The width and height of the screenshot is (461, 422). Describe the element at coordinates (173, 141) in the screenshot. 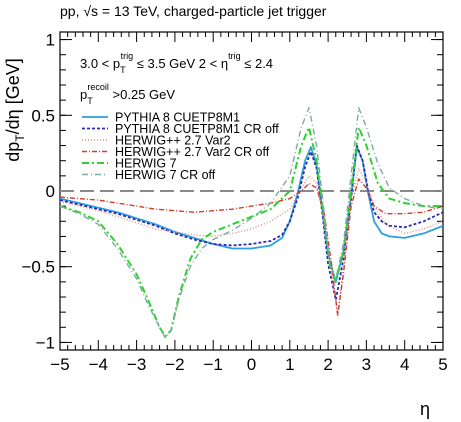

I see `legend-entry-label: HERWIG++ 2.7 Var2` at that location.